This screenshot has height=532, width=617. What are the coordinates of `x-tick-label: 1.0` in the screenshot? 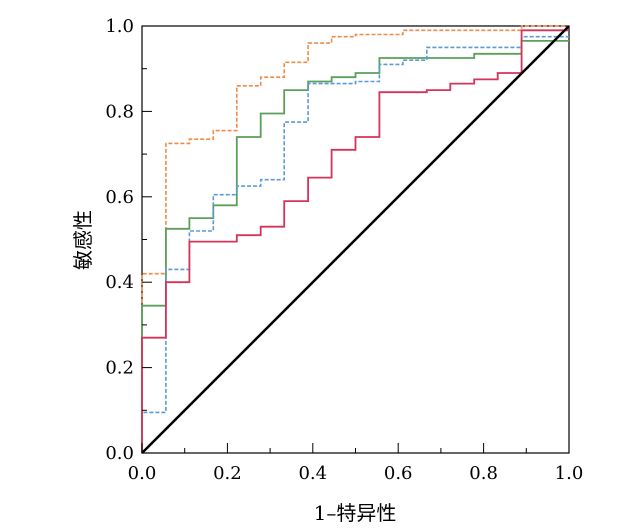 It's located at (569, 473).